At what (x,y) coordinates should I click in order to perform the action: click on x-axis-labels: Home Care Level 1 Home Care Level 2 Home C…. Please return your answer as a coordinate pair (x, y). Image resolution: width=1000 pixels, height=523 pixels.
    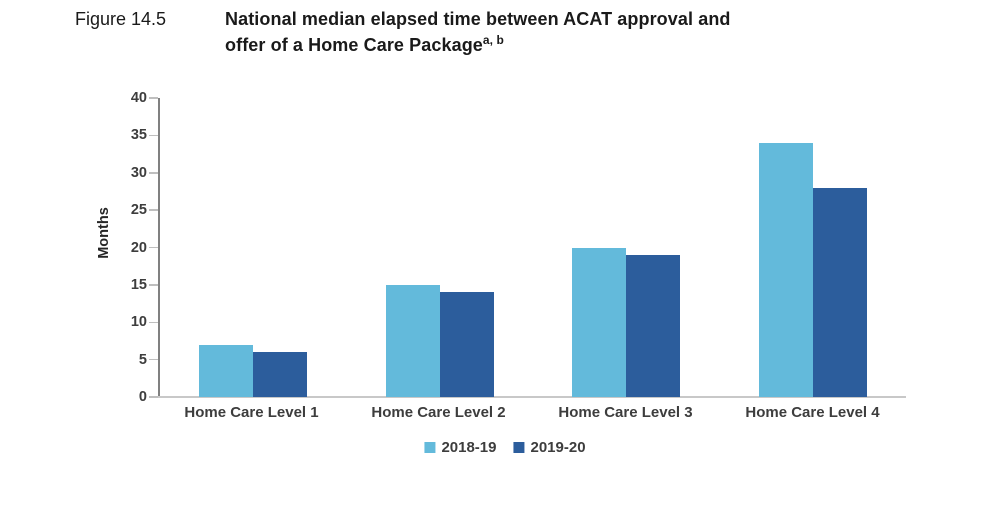
    Looking at the image, I should click on (532, 412).